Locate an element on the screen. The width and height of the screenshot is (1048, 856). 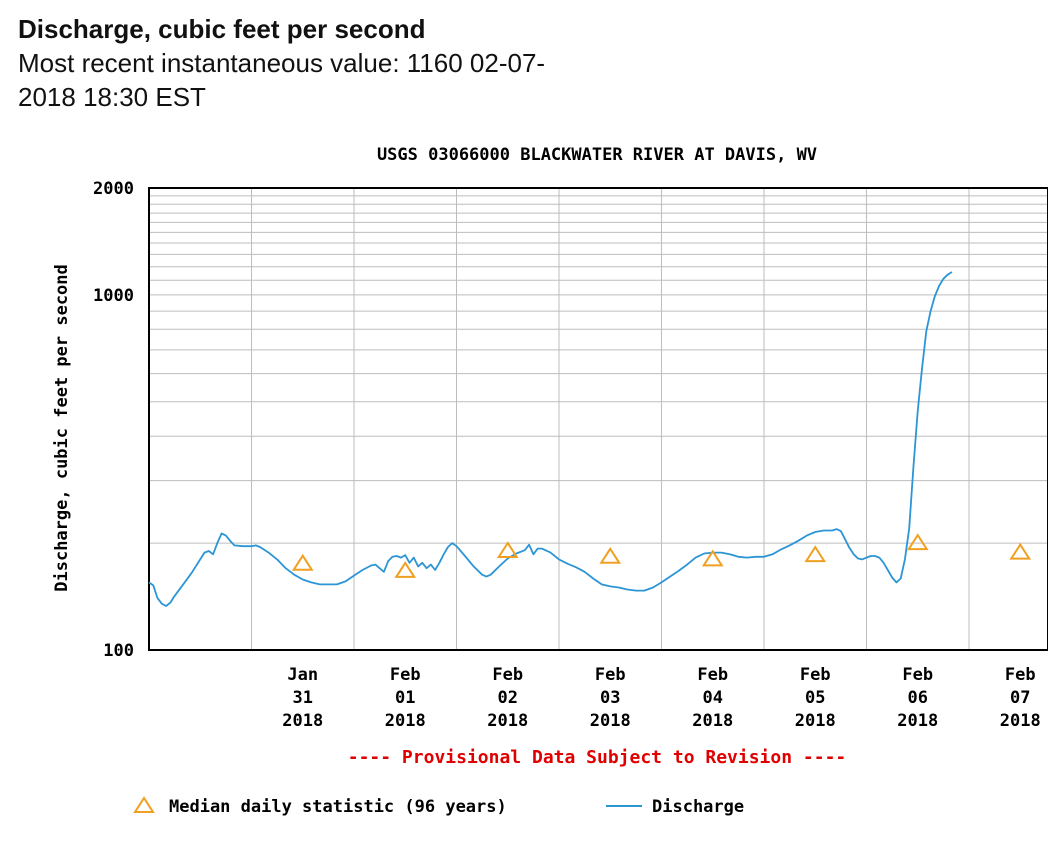
y-tick-label: 1000 is located at coordinates (113, 296).